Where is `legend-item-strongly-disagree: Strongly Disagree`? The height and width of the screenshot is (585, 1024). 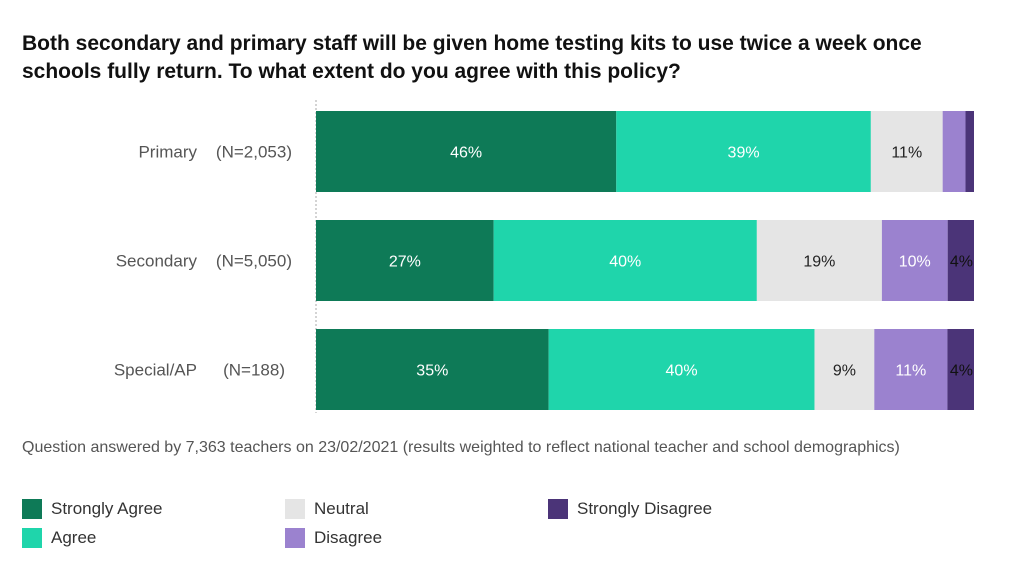 legend-item-strongly-disagree: Strongly Disagree is located at coordinates (630, 509).